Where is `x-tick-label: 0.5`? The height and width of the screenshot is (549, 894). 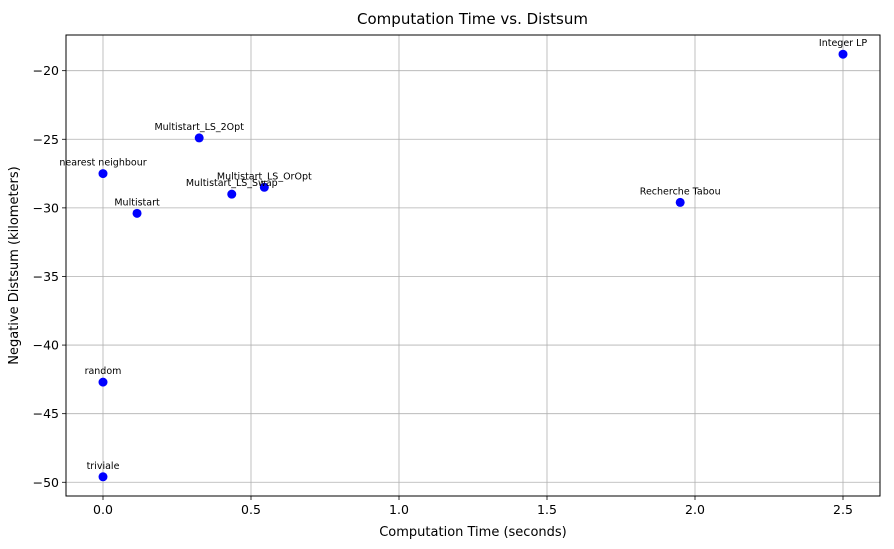
x-tick-label: 0.5 is located at coordinates (251, 509).